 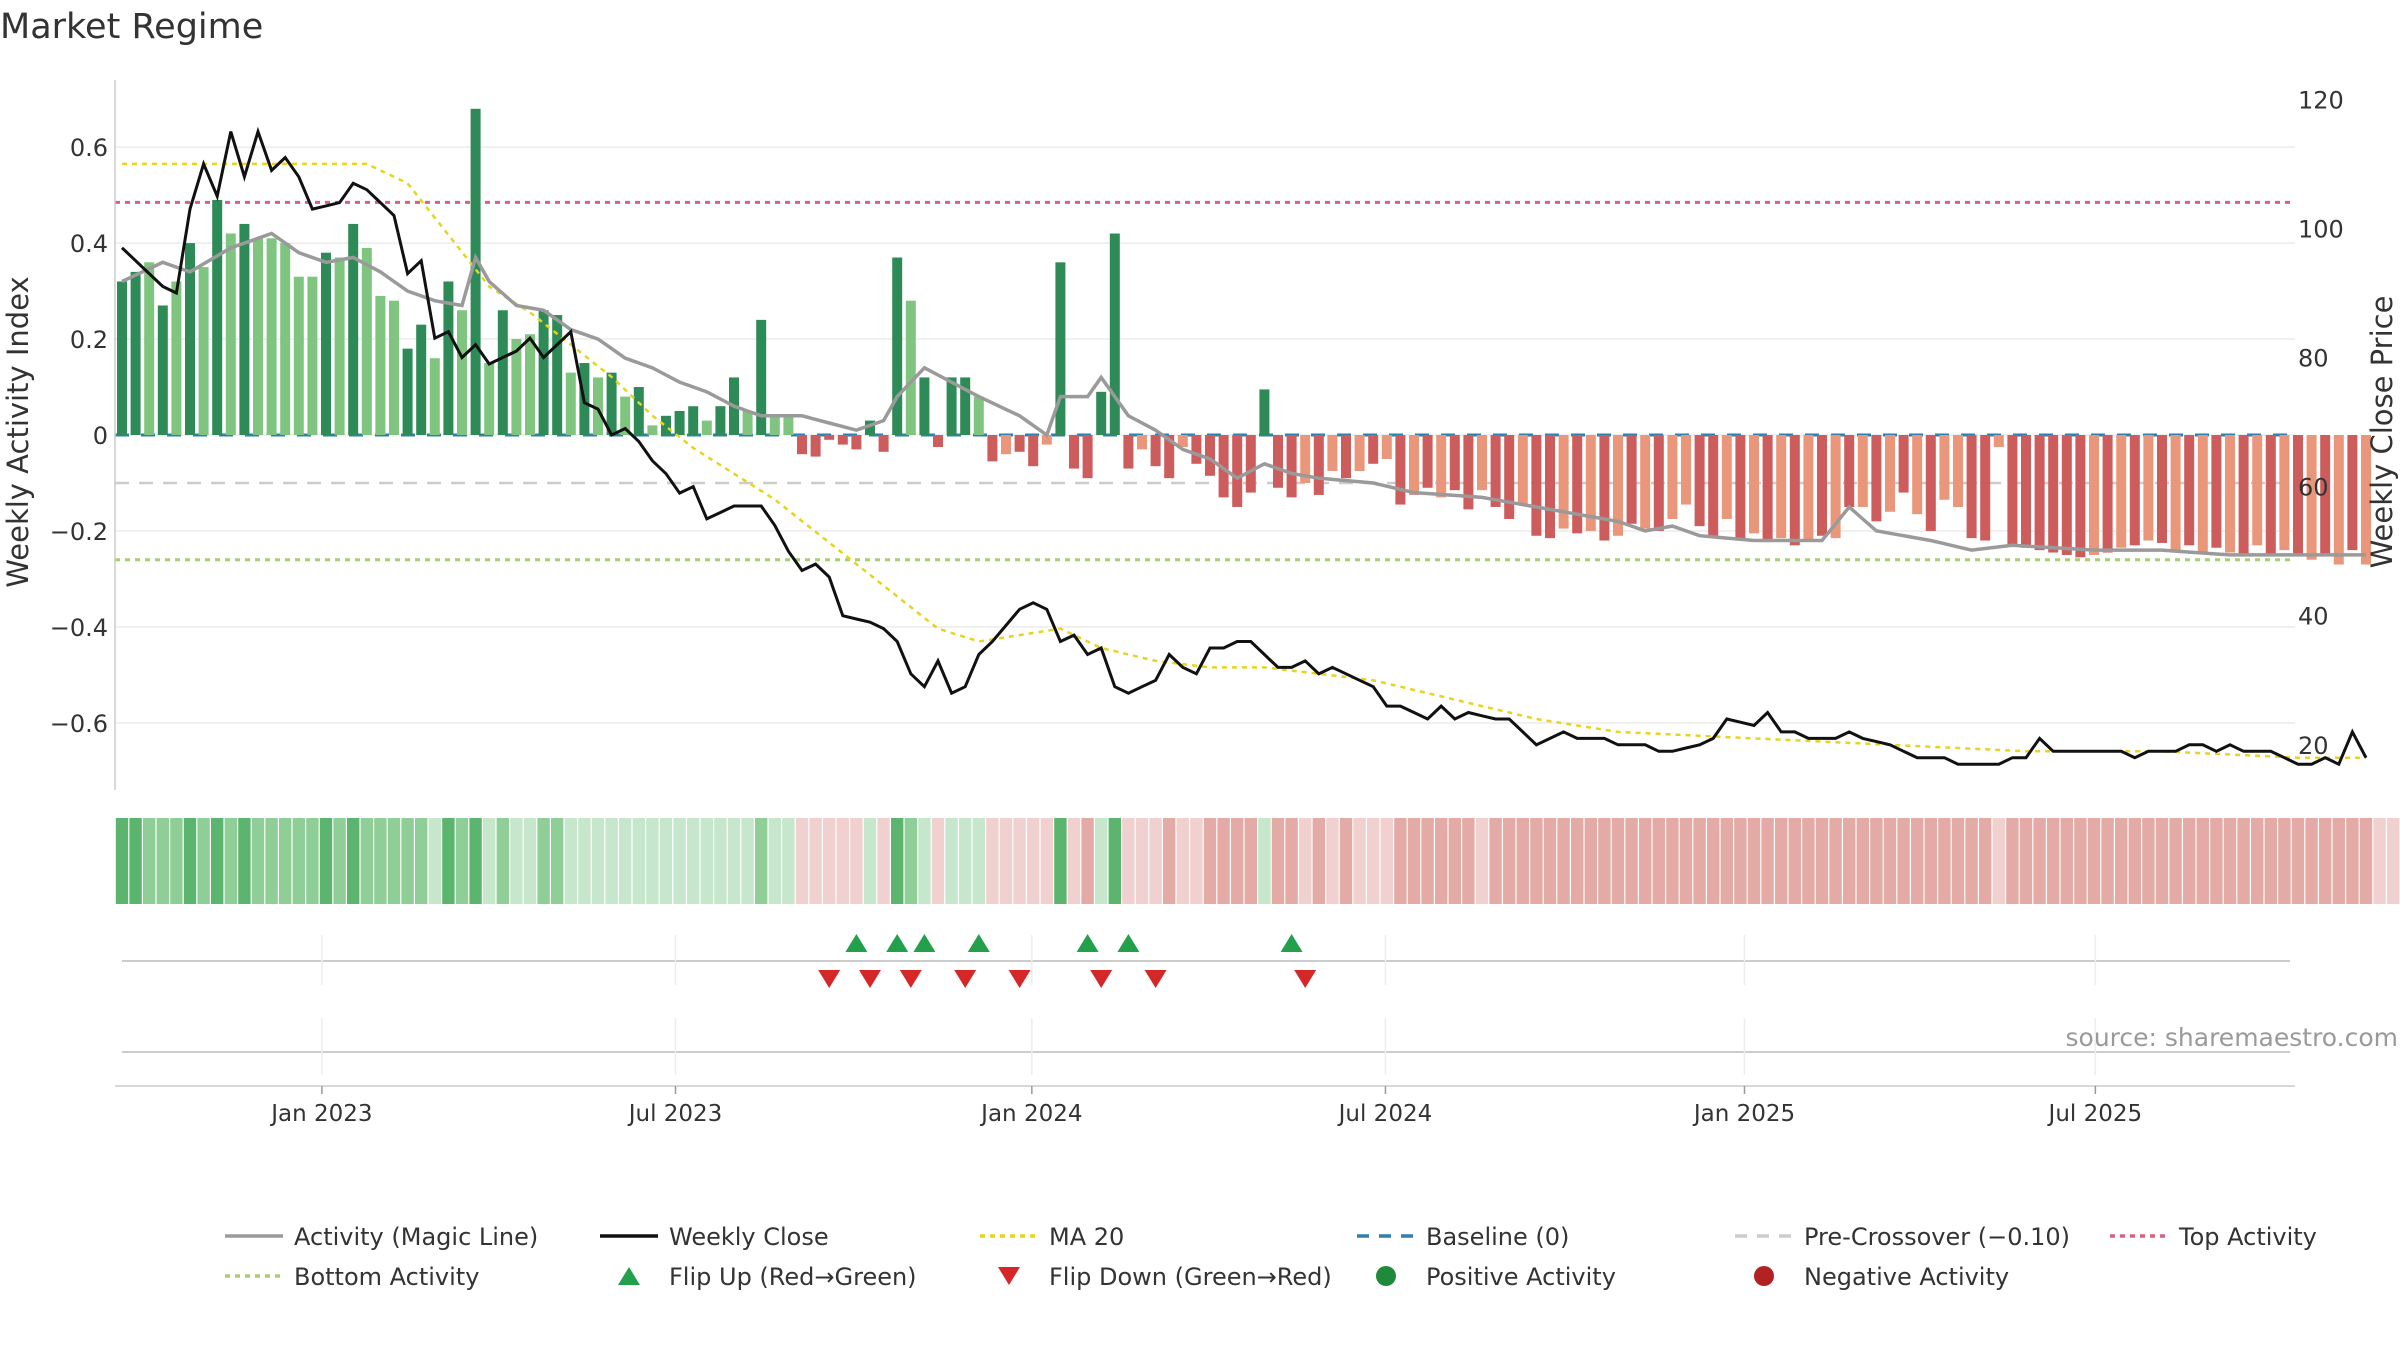 I want to click on x-tick-label: Jul 2024, so click(x=1385, y=1114).